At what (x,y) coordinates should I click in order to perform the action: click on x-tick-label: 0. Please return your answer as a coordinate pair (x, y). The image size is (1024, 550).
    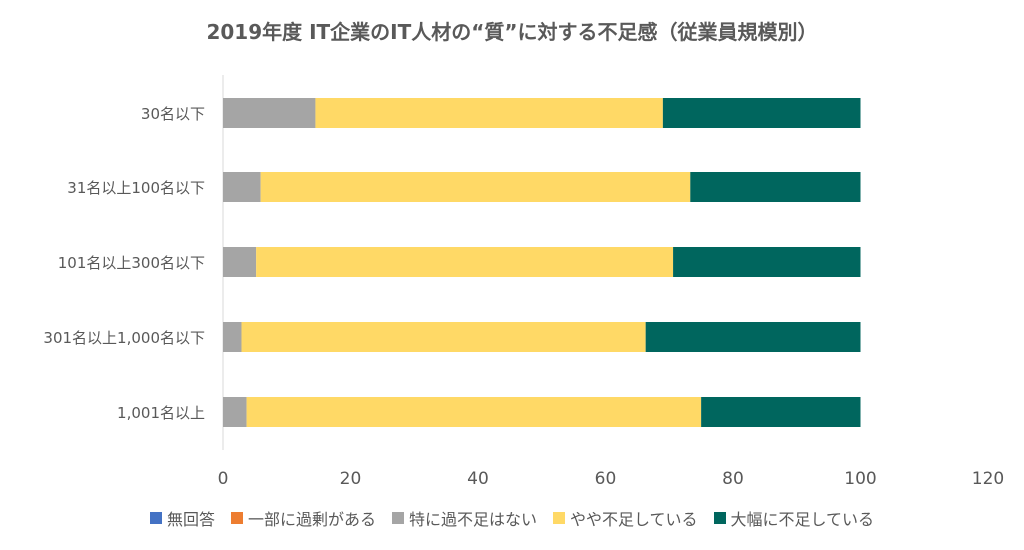
    Looking at the image, I should click on (223, 479).